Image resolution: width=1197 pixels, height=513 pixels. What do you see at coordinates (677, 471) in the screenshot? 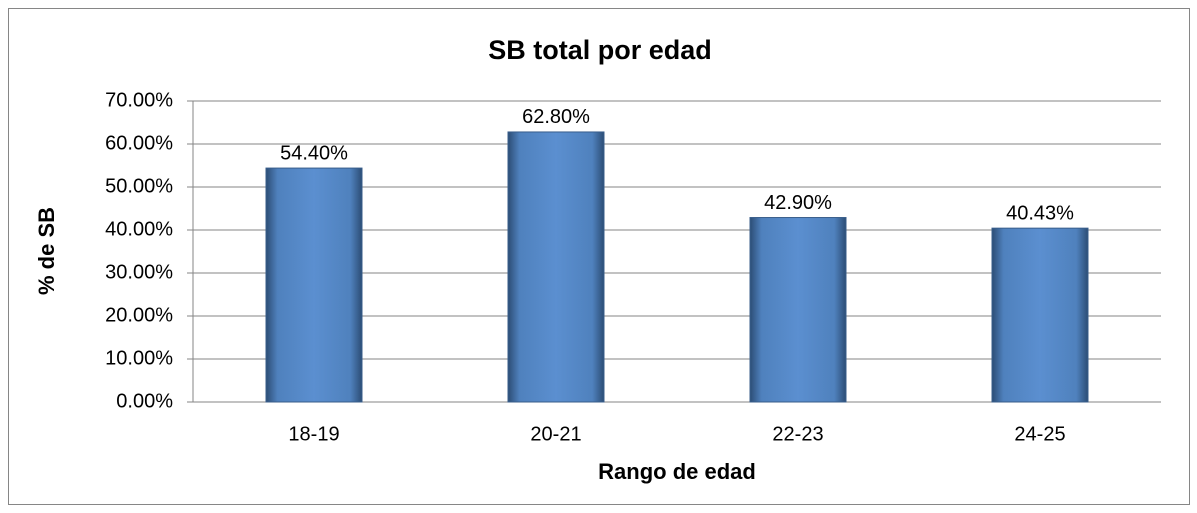
I see `x-axis-label: Rango de edad` at bounding box center [677, 471].